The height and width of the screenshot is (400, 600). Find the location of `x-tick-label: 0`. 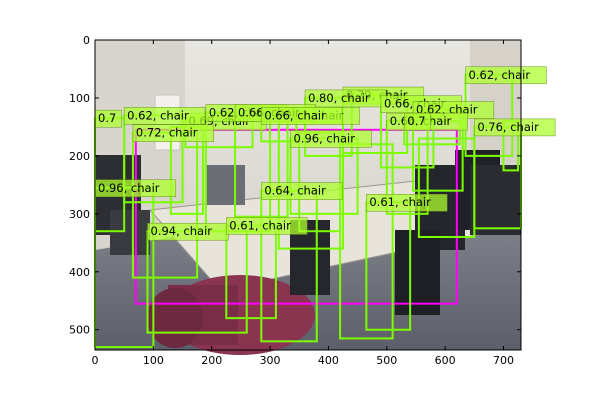

x-tick-label: 0 is located at coordinates (95, 360).